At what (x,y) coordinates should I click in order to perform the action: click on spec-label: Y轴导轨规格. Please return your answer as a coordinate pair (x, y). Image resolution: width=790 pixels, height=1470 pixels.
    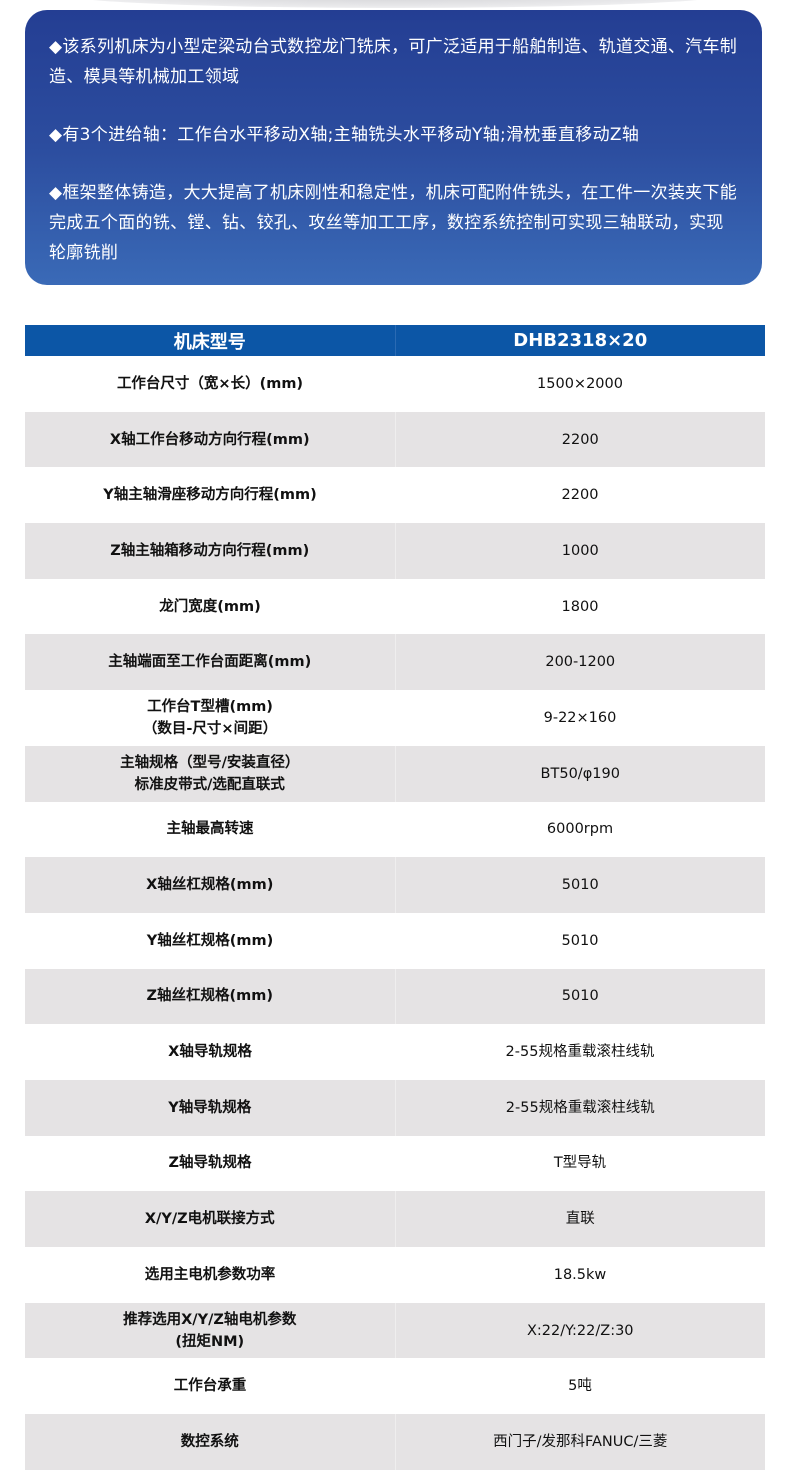
    Looking at the image, I should click on (210, 1107).